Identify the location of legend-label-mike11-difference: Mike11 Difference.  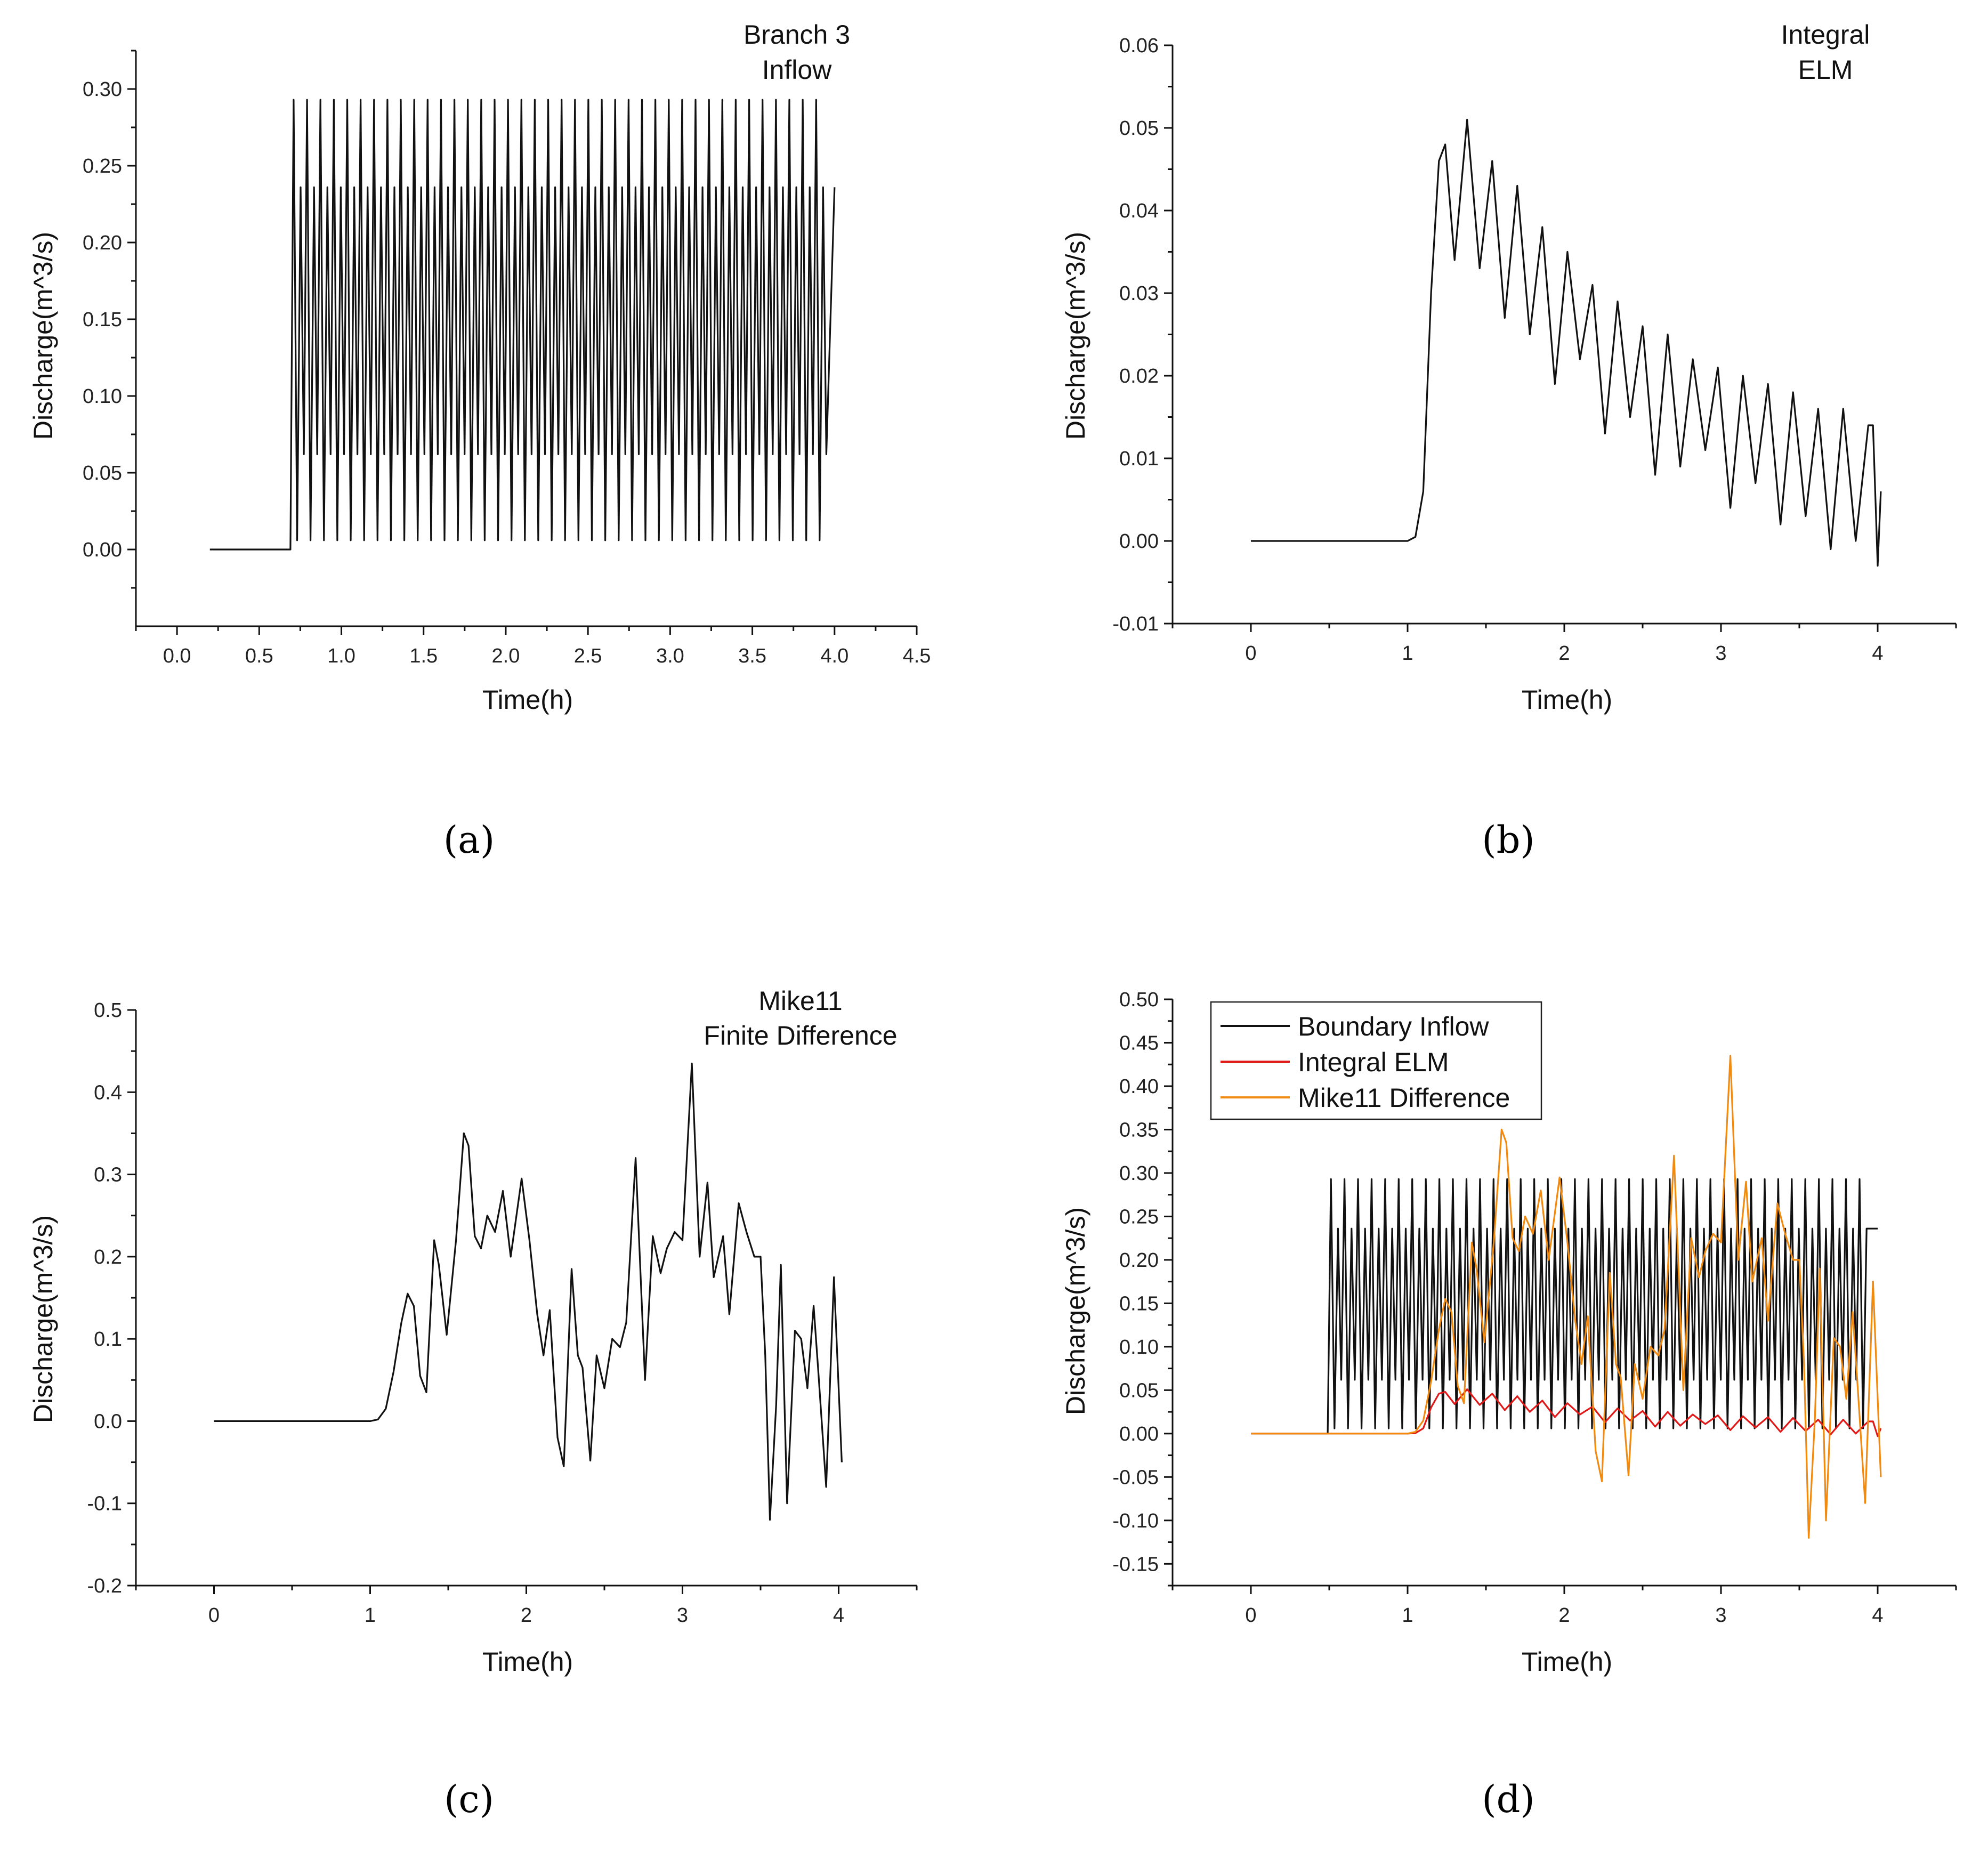
(1404, 1098).